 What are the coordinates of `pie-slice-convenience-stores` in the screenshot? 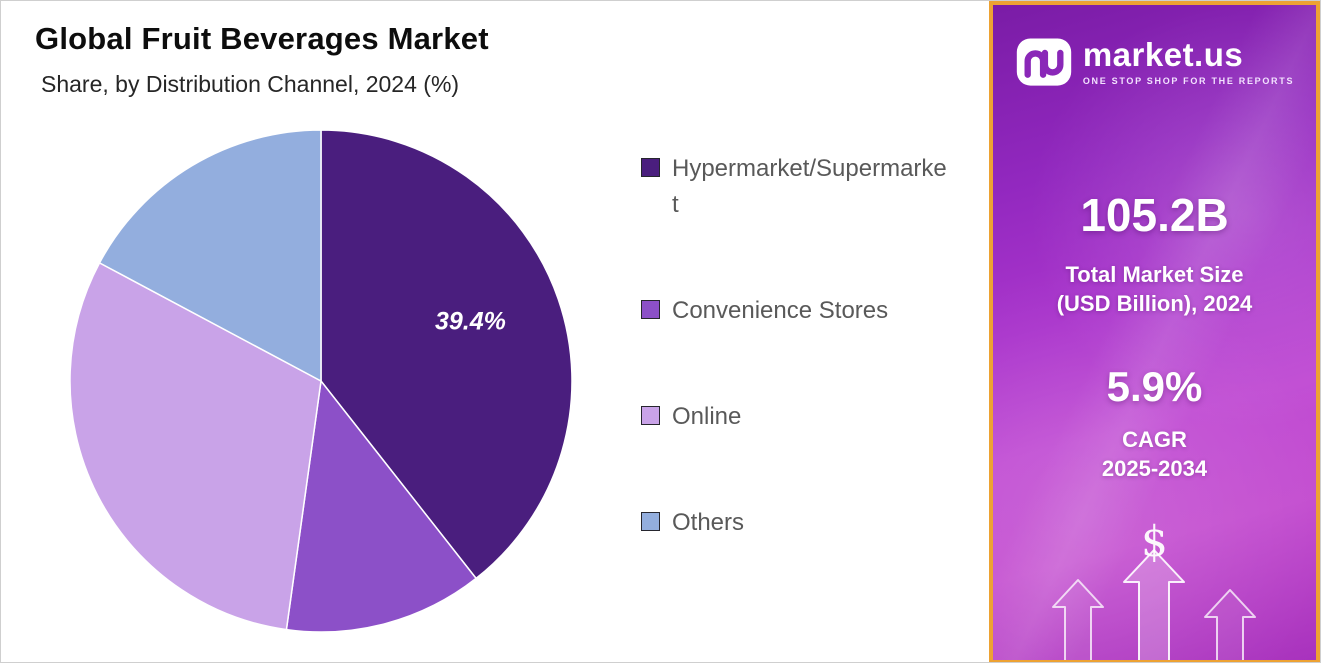 It's located at (381, 506).